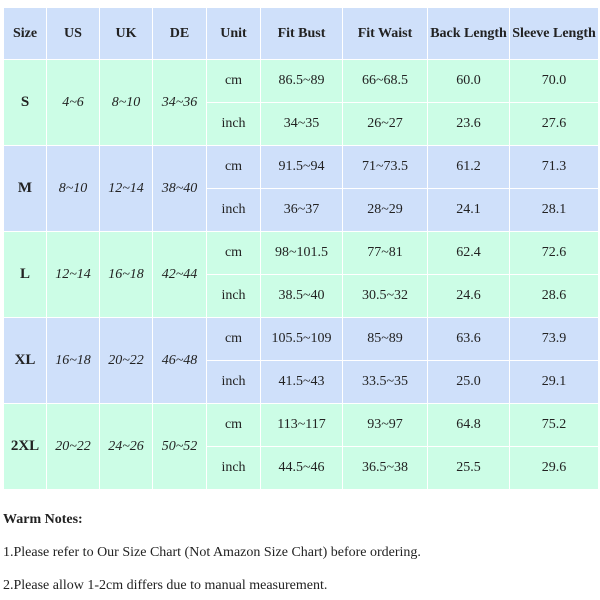 The image size is (600, 600). I want to click on table-cell: 41.5~43, so click(301, 382).